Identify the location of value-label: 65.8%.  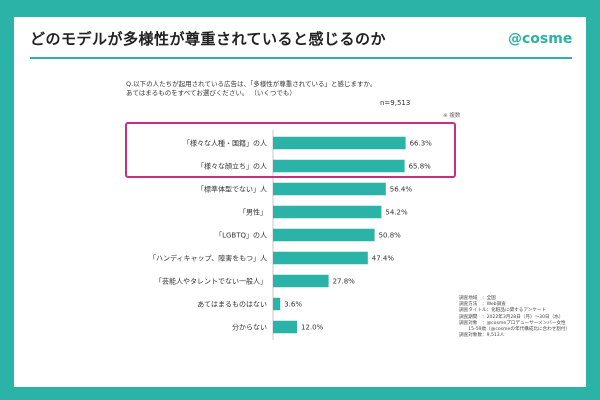
(420, 167).